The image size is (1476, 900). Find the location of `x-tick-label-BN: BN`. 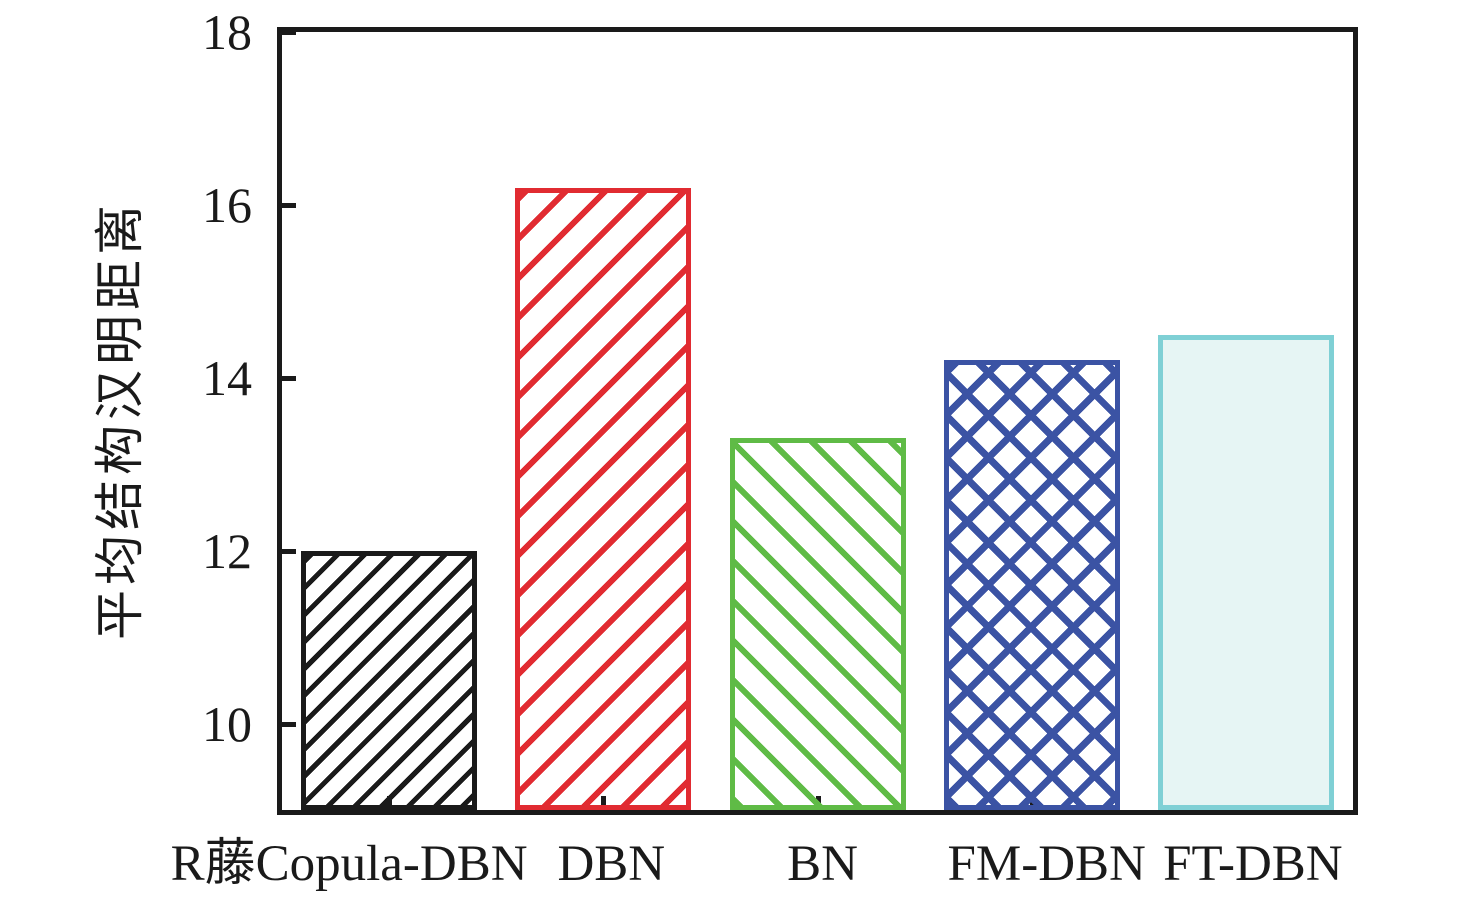

x-tick-label-BN: BN is located at coordinates (822, 864).